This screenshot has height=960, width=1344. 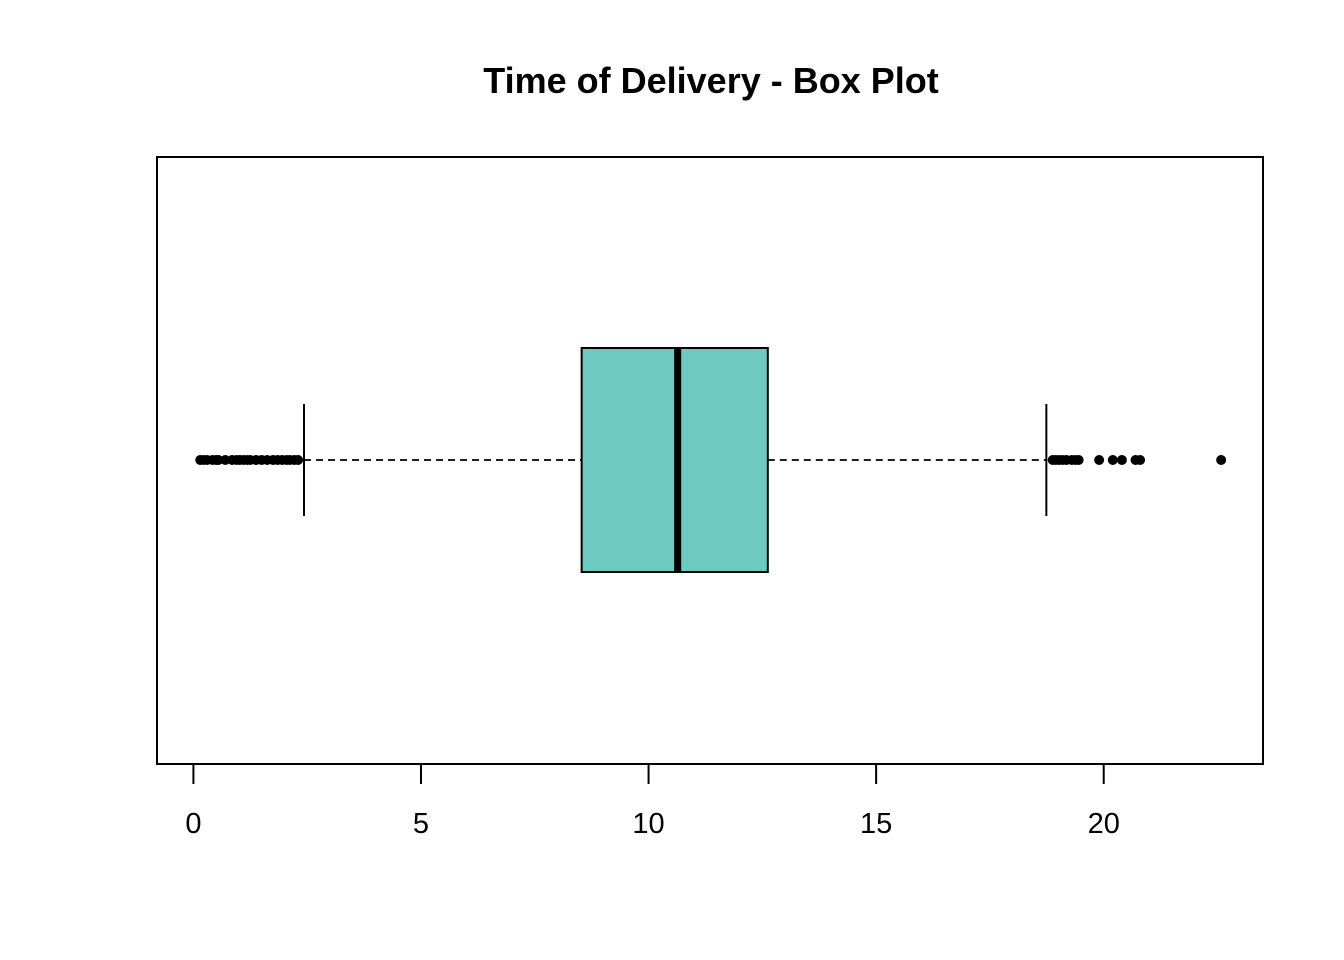 What do you see at coordinates (421, 824) in the screenshot?
I see `x-tick-label: 5` at bounding box center [421, 824].